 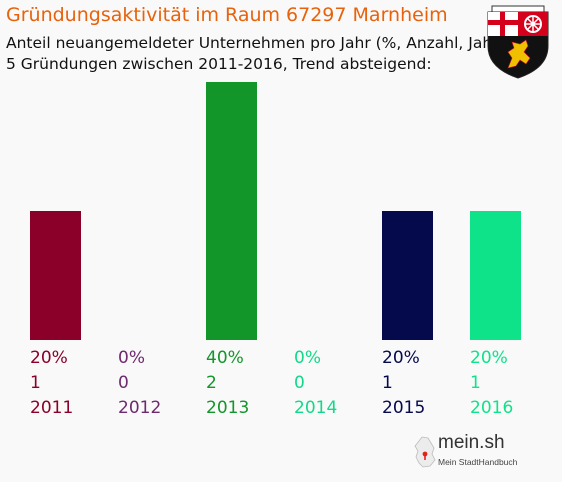 I want to click on bar-2013, so click(x=231, y=211).